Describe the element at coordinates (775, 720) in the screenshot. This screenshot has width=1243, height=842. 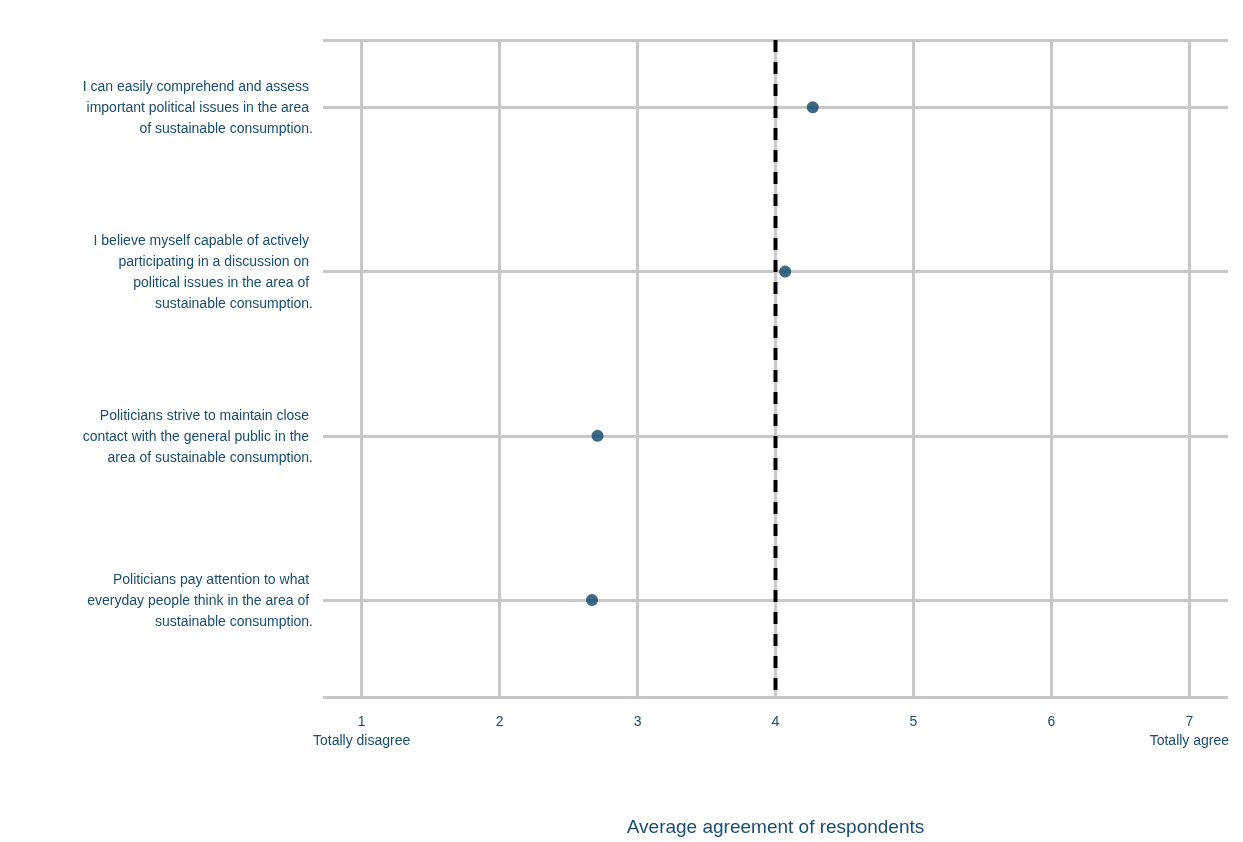
I see `x-tick-label: 4` at that location.